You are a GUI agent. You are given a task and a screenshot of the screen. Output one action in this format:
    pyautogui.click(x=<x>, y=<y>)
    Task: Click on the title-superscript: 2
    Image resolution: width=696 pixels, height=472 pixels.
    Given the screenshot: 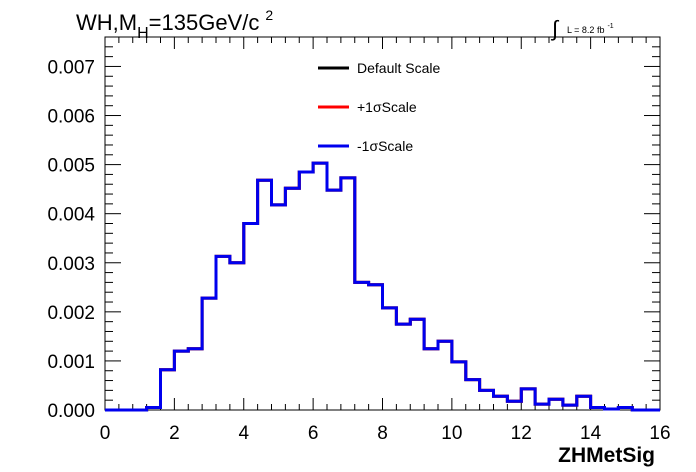 What is the action you would take?
    pyautogui.click(x=269, y=15)
    